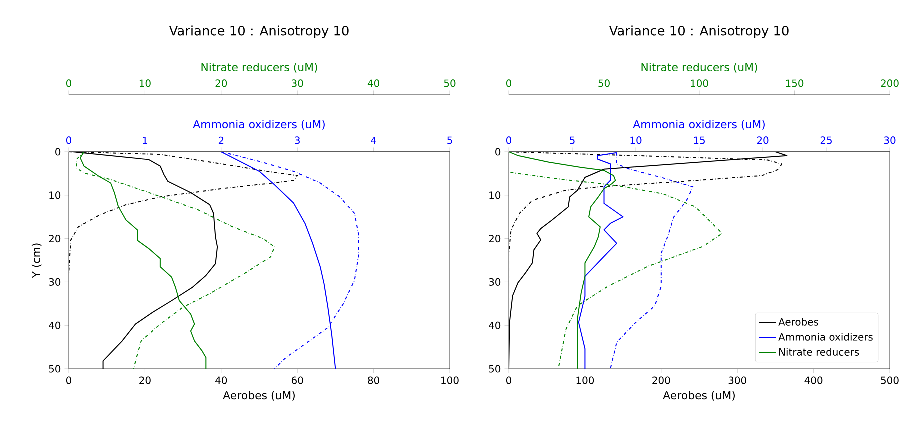 The image size is (909, 427). Describe the element at coordinates (221, 140) in the screenshot. I see `x2-tick-label: 2` at that location.